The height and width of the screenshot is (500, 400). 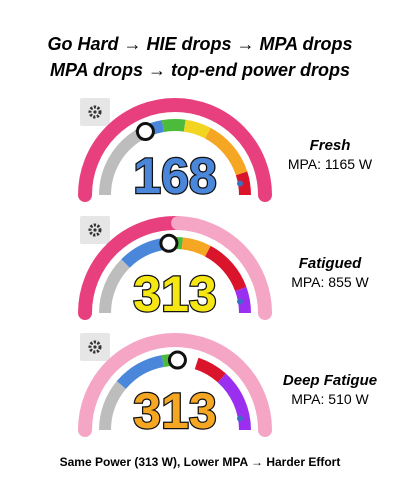 What do you see at coordinates (200, 70) in the screenshot?
I see `header-line: MPA drops → top-end power drops` at bounding box center [200, 70].